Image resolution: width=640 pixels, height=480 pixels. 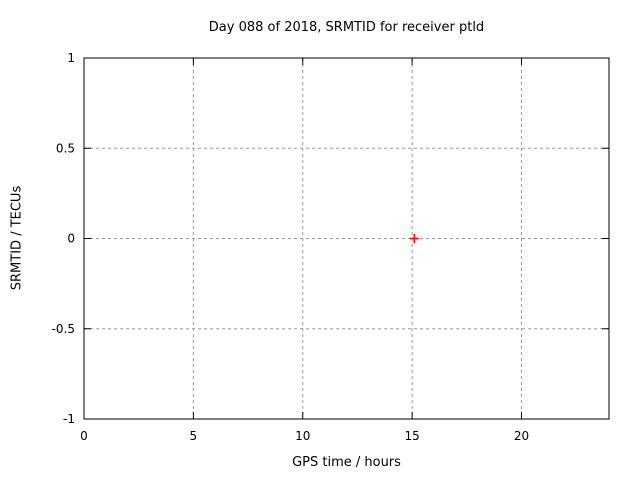 What do you see at coordinates (65, 148) in the screenshot?
I see `y-tick-label: 0.5` at bounding box center [65, 148].